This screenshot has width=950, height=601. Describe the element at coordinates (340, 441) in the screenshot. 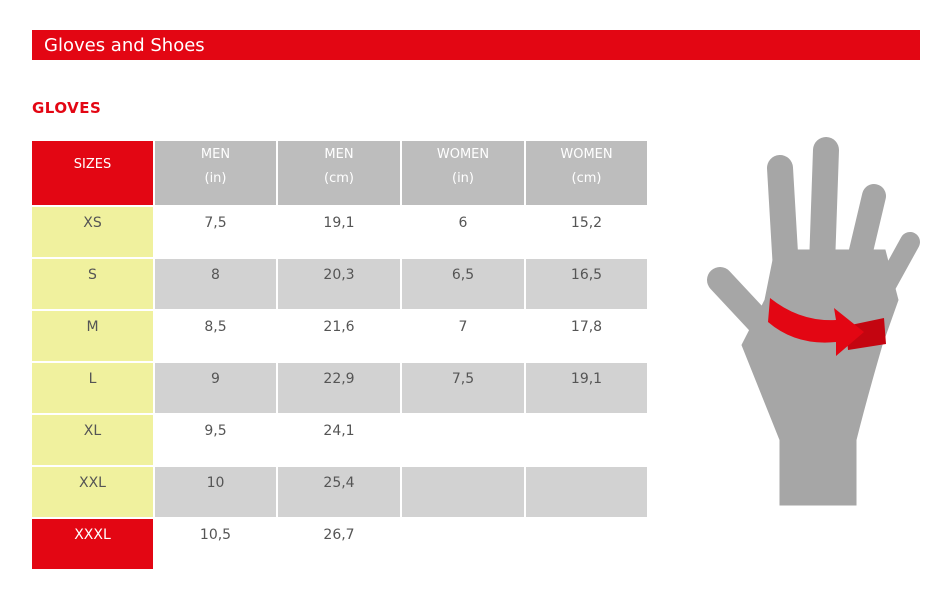

I see `data-cell: 24,1` at that location.